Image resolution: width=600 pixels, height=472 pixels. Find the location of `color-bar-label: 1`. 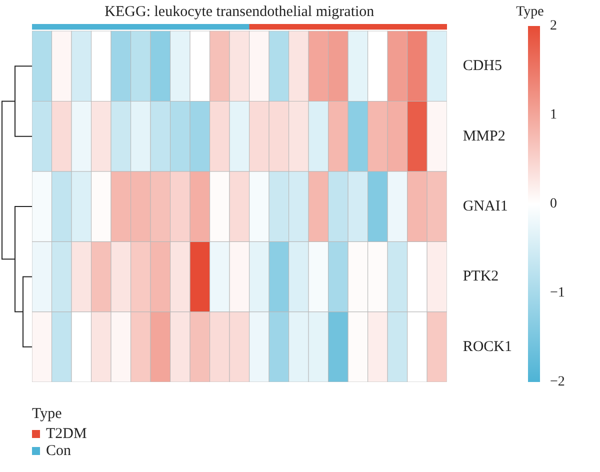

color-bar-label: 1 is located at coordinates (553, 115).